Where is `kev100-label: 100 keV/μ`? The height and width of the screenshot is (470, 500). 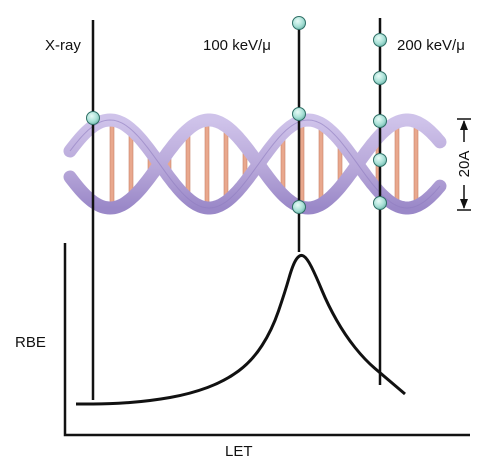
kev100-label: 100 keV/μ is located at coordinates (237, 45).